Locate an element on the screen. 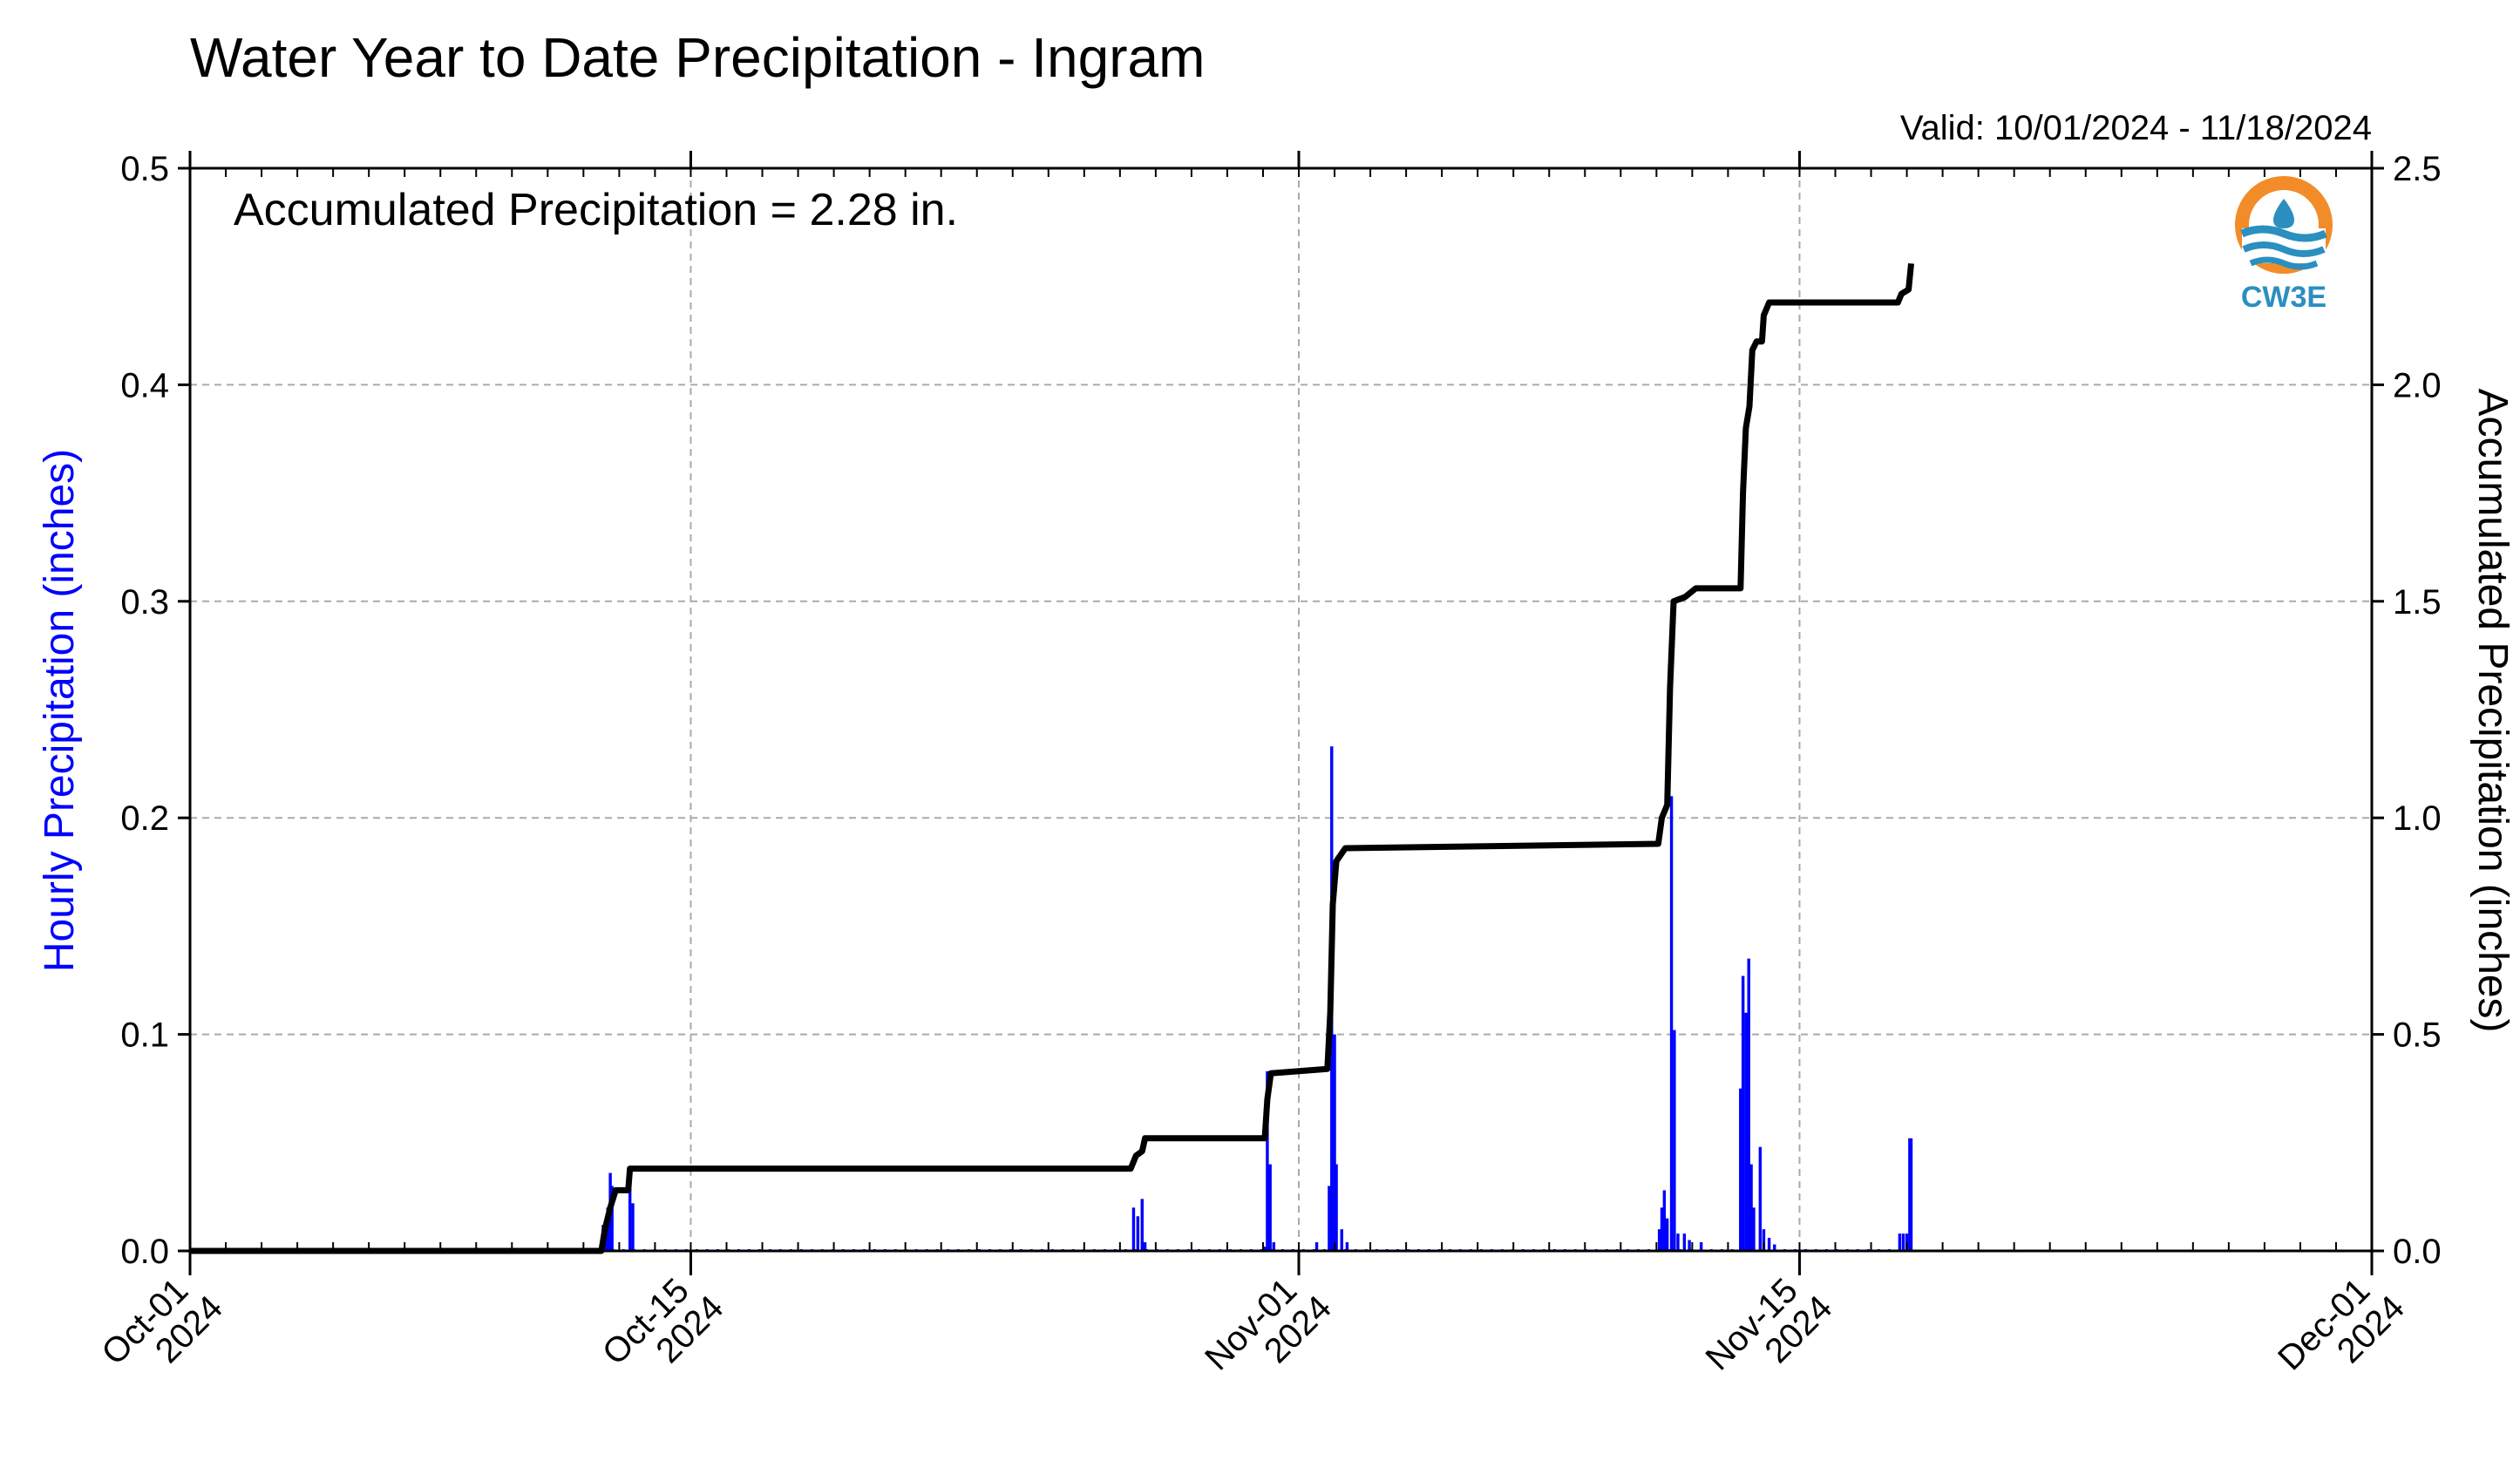  logo-ring-icon is located at coordinates (2284, 225).